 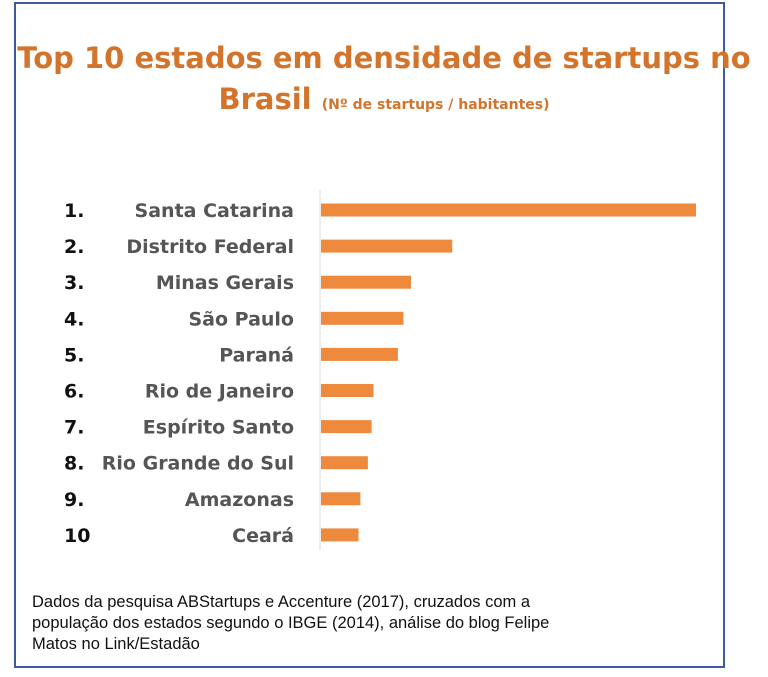 What do you see at coordinates (239, 500) in the screenshot?
I see `category-label: Amazonas` at bounding box center [239, 500].